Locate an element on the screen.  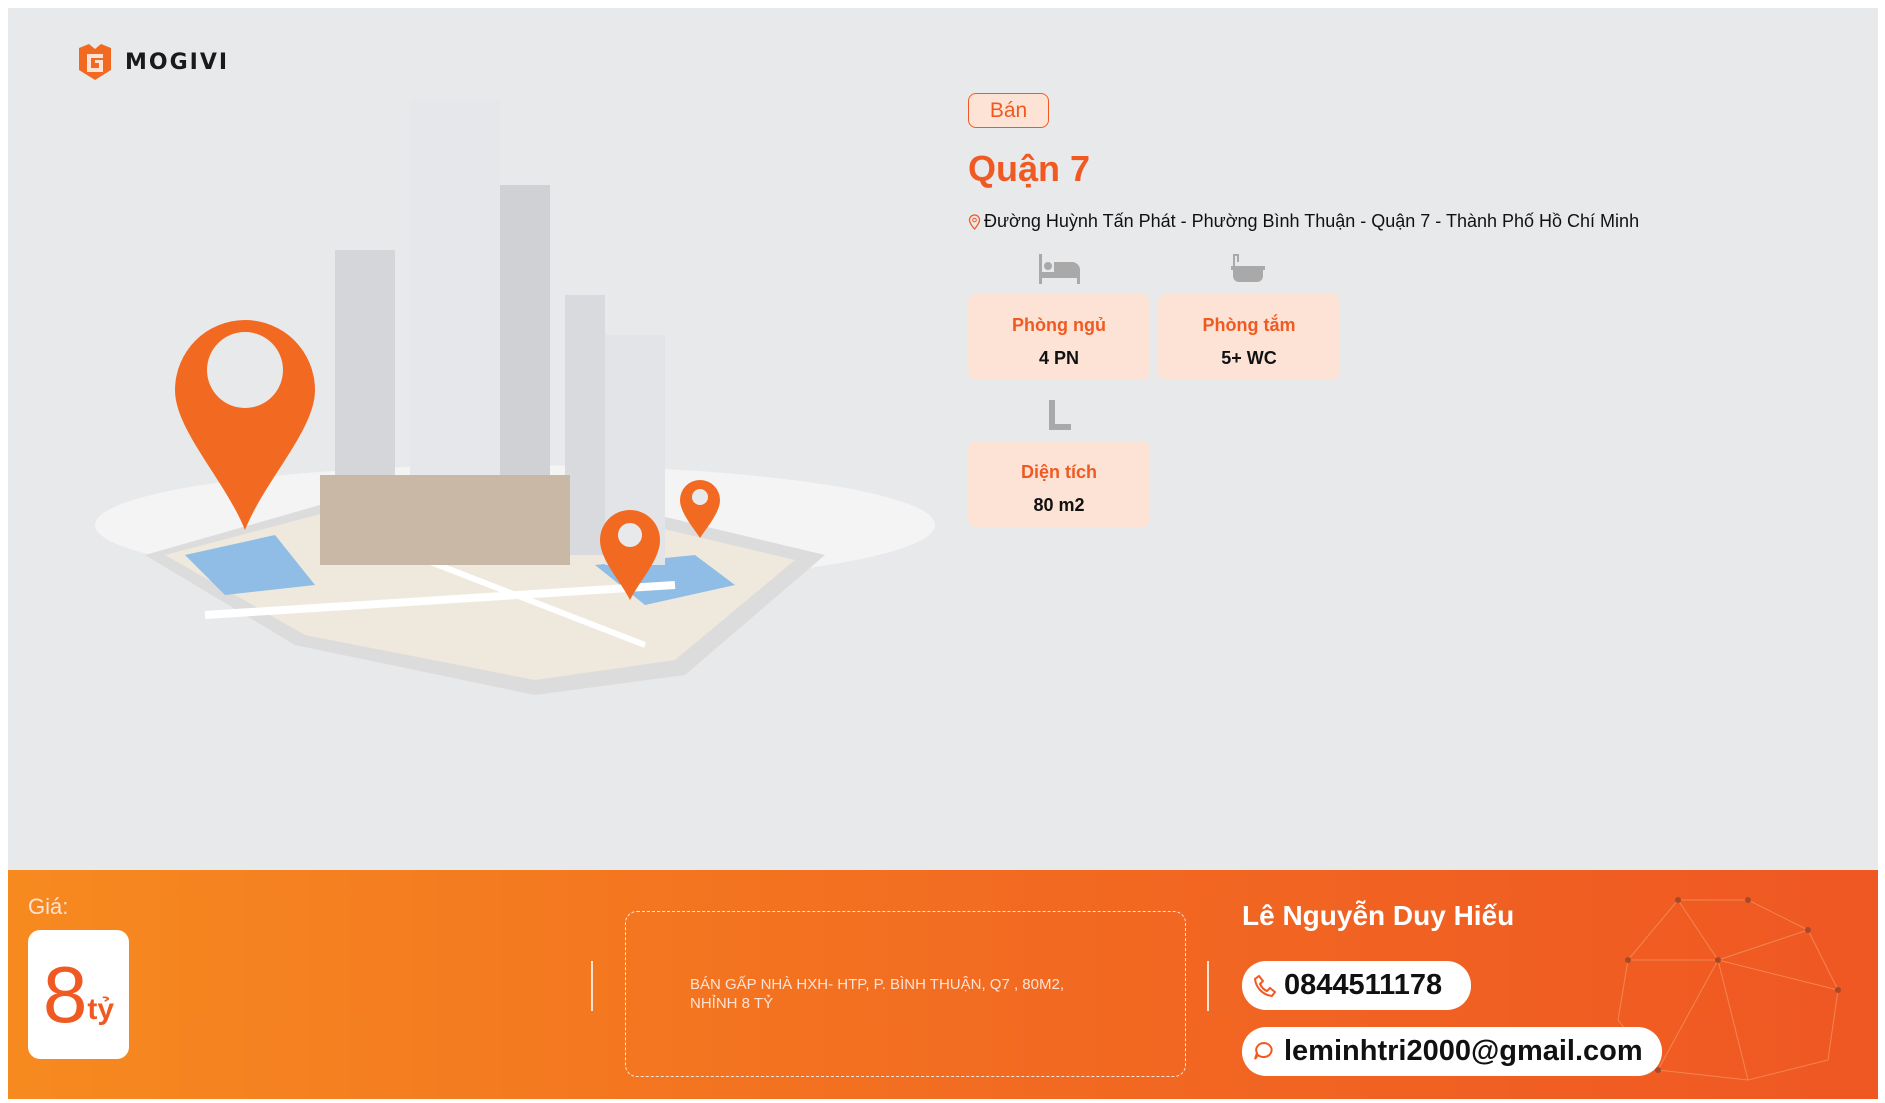
logo-text: MOGIVI is located at coordinates (177, 62).